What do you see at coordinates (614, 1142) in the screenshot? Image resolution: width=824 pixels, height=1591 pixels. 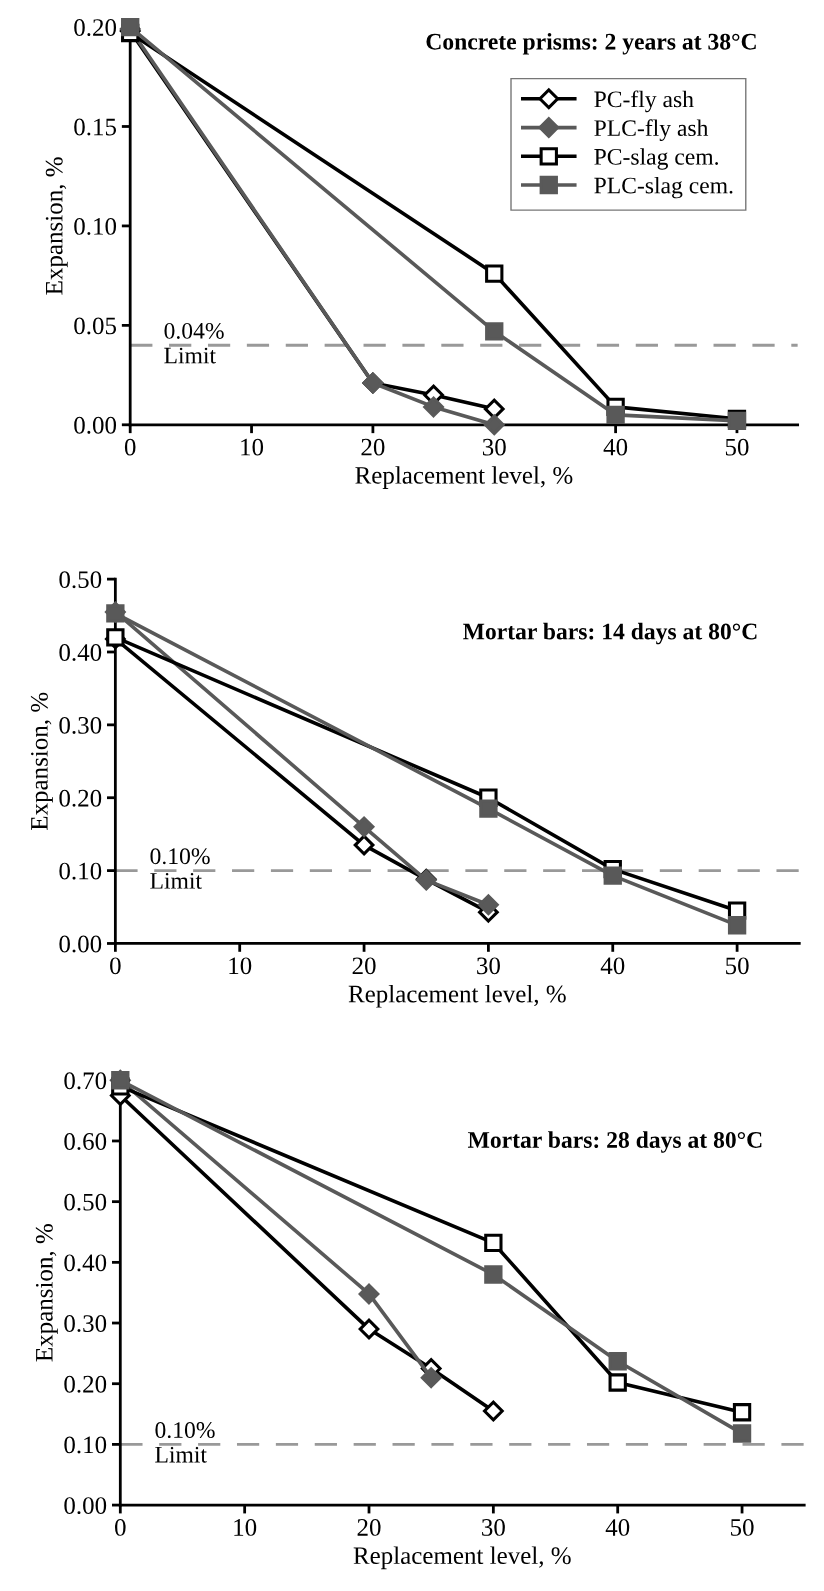 I see `text: Mortar bars: 28 days at 80°C` at bounding box center [614, 1142].